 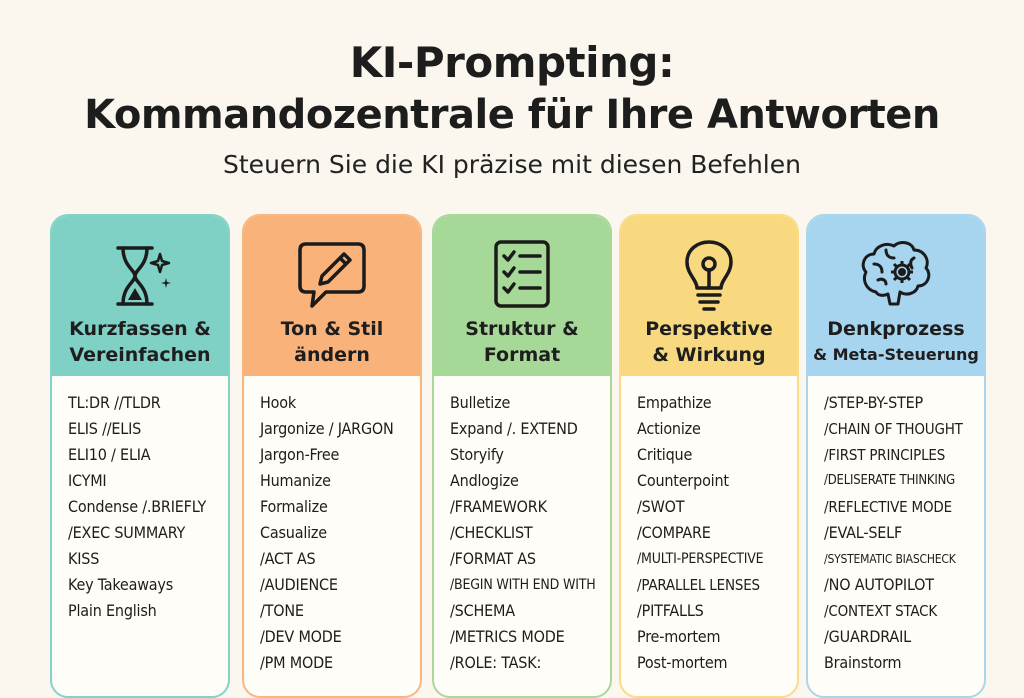 What do you see at coordinates (890, 480) in the screenshot?
I see `list-item: /DELISERATE THINKING` at bounding box center [890, 480].